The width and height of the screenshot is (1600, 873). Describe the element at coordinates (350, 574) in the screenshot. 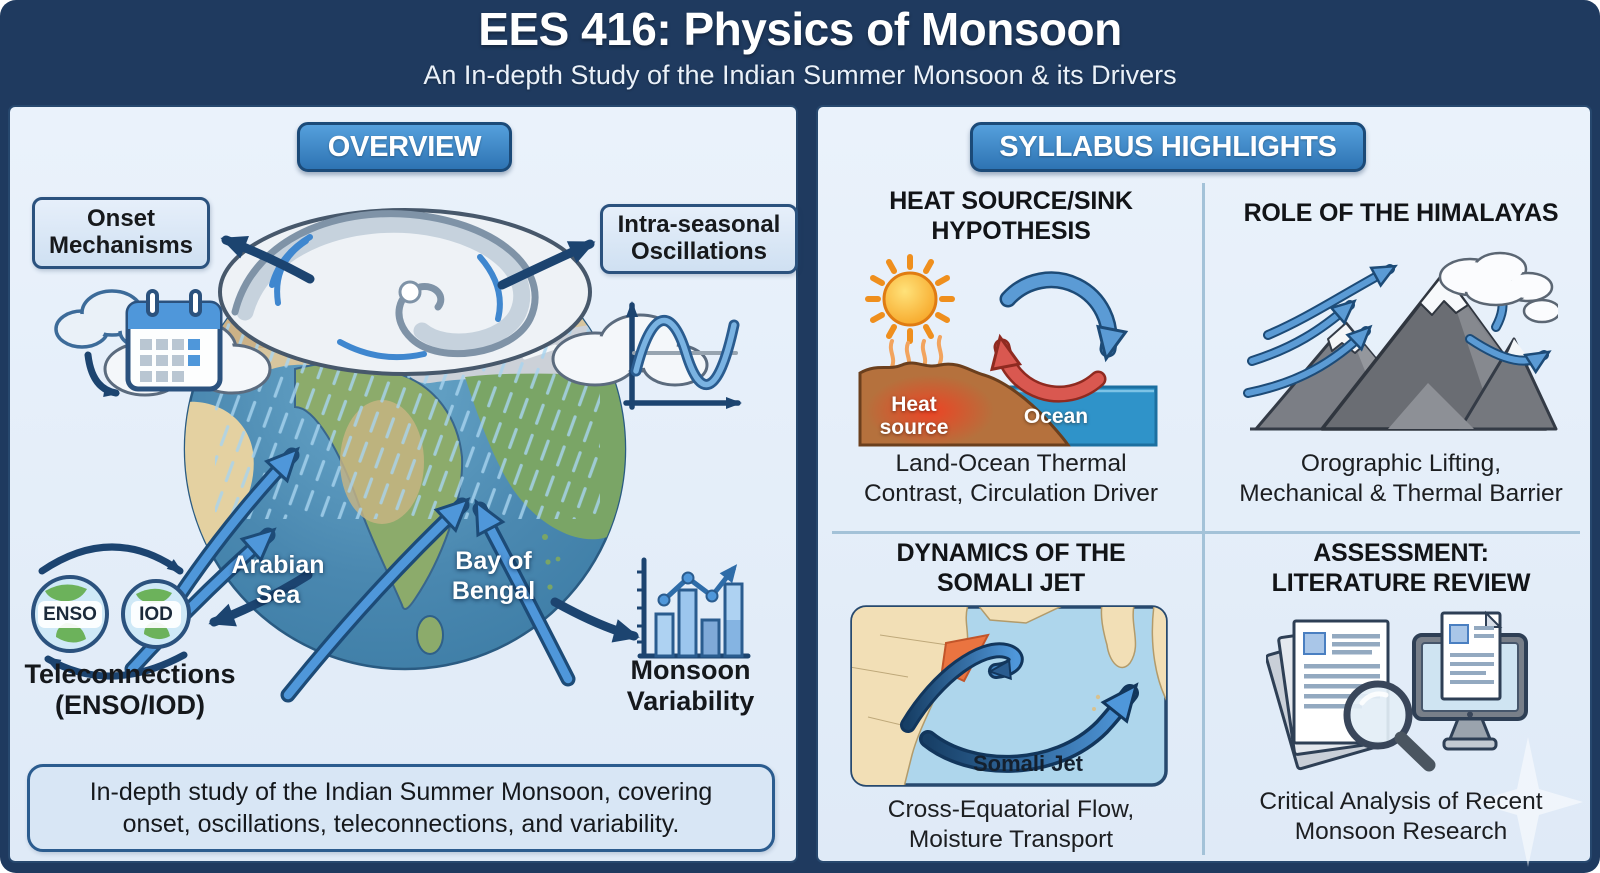

I see `moisture-flow-arrows-icon` at that location.